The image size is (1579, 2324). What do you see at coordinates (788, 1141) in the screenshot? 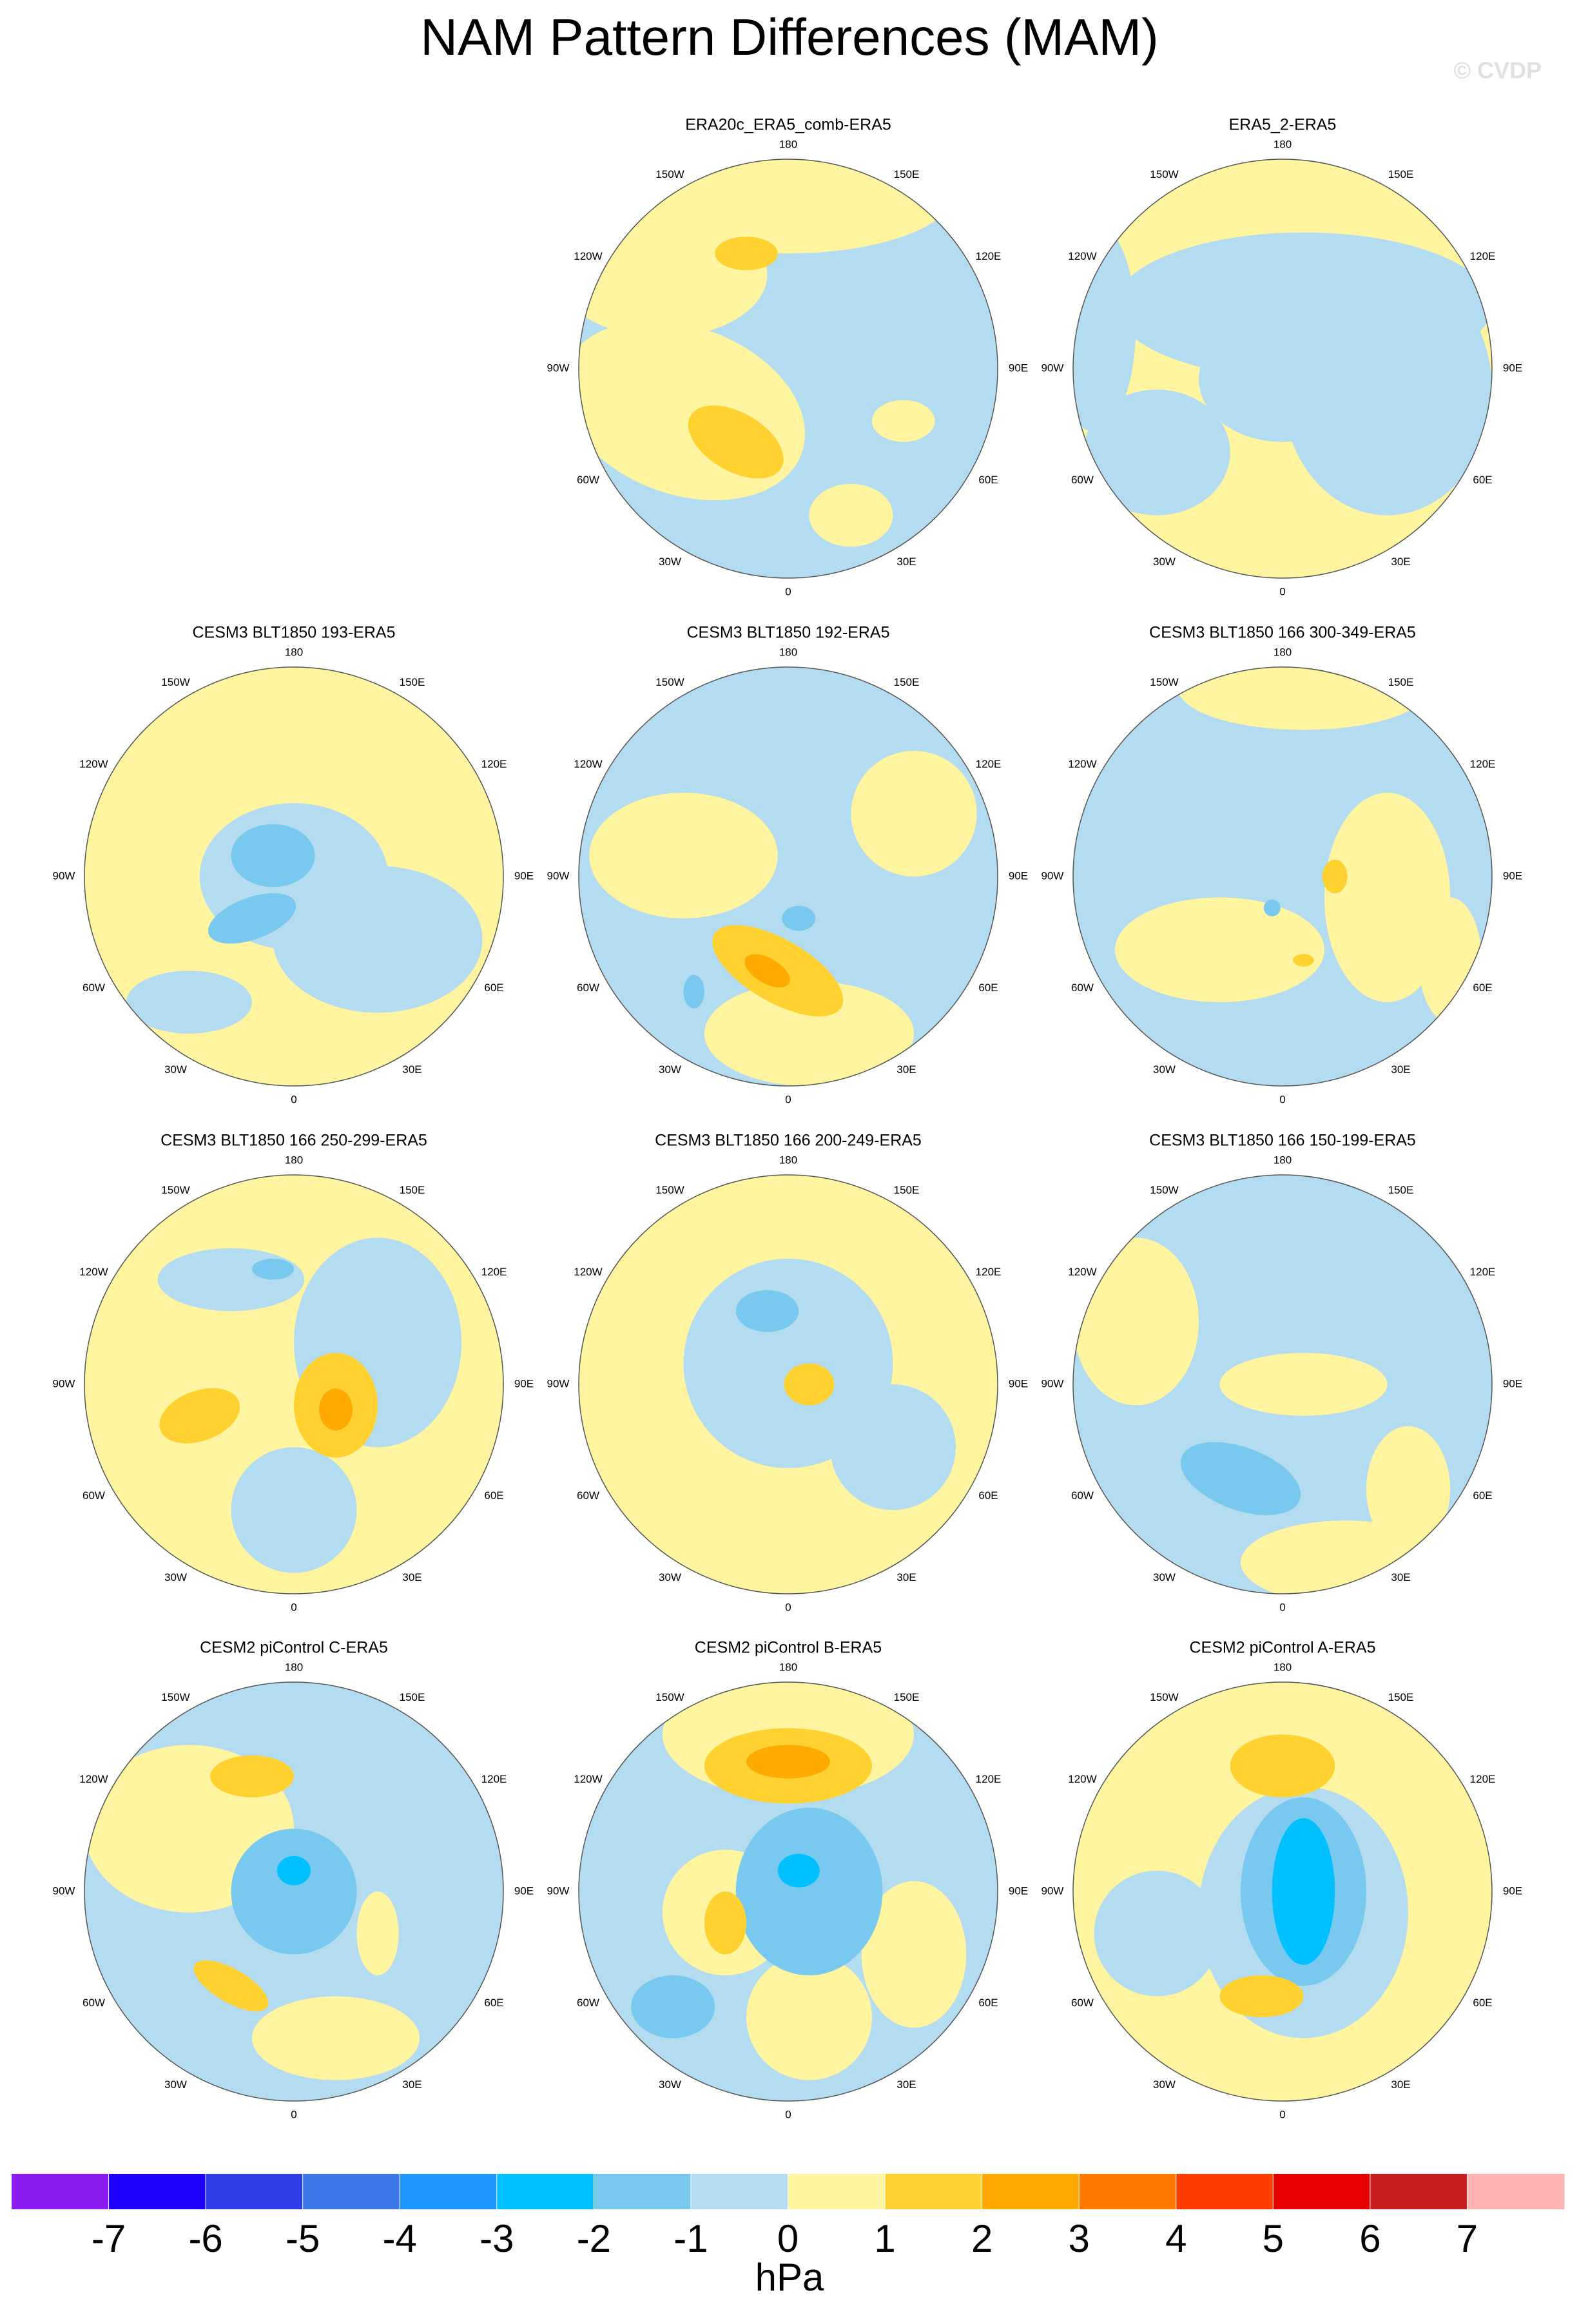
I see `panel-title: CESM3 BLT1850 166 200-249-ERA5` at bounding box center [788, 1141].